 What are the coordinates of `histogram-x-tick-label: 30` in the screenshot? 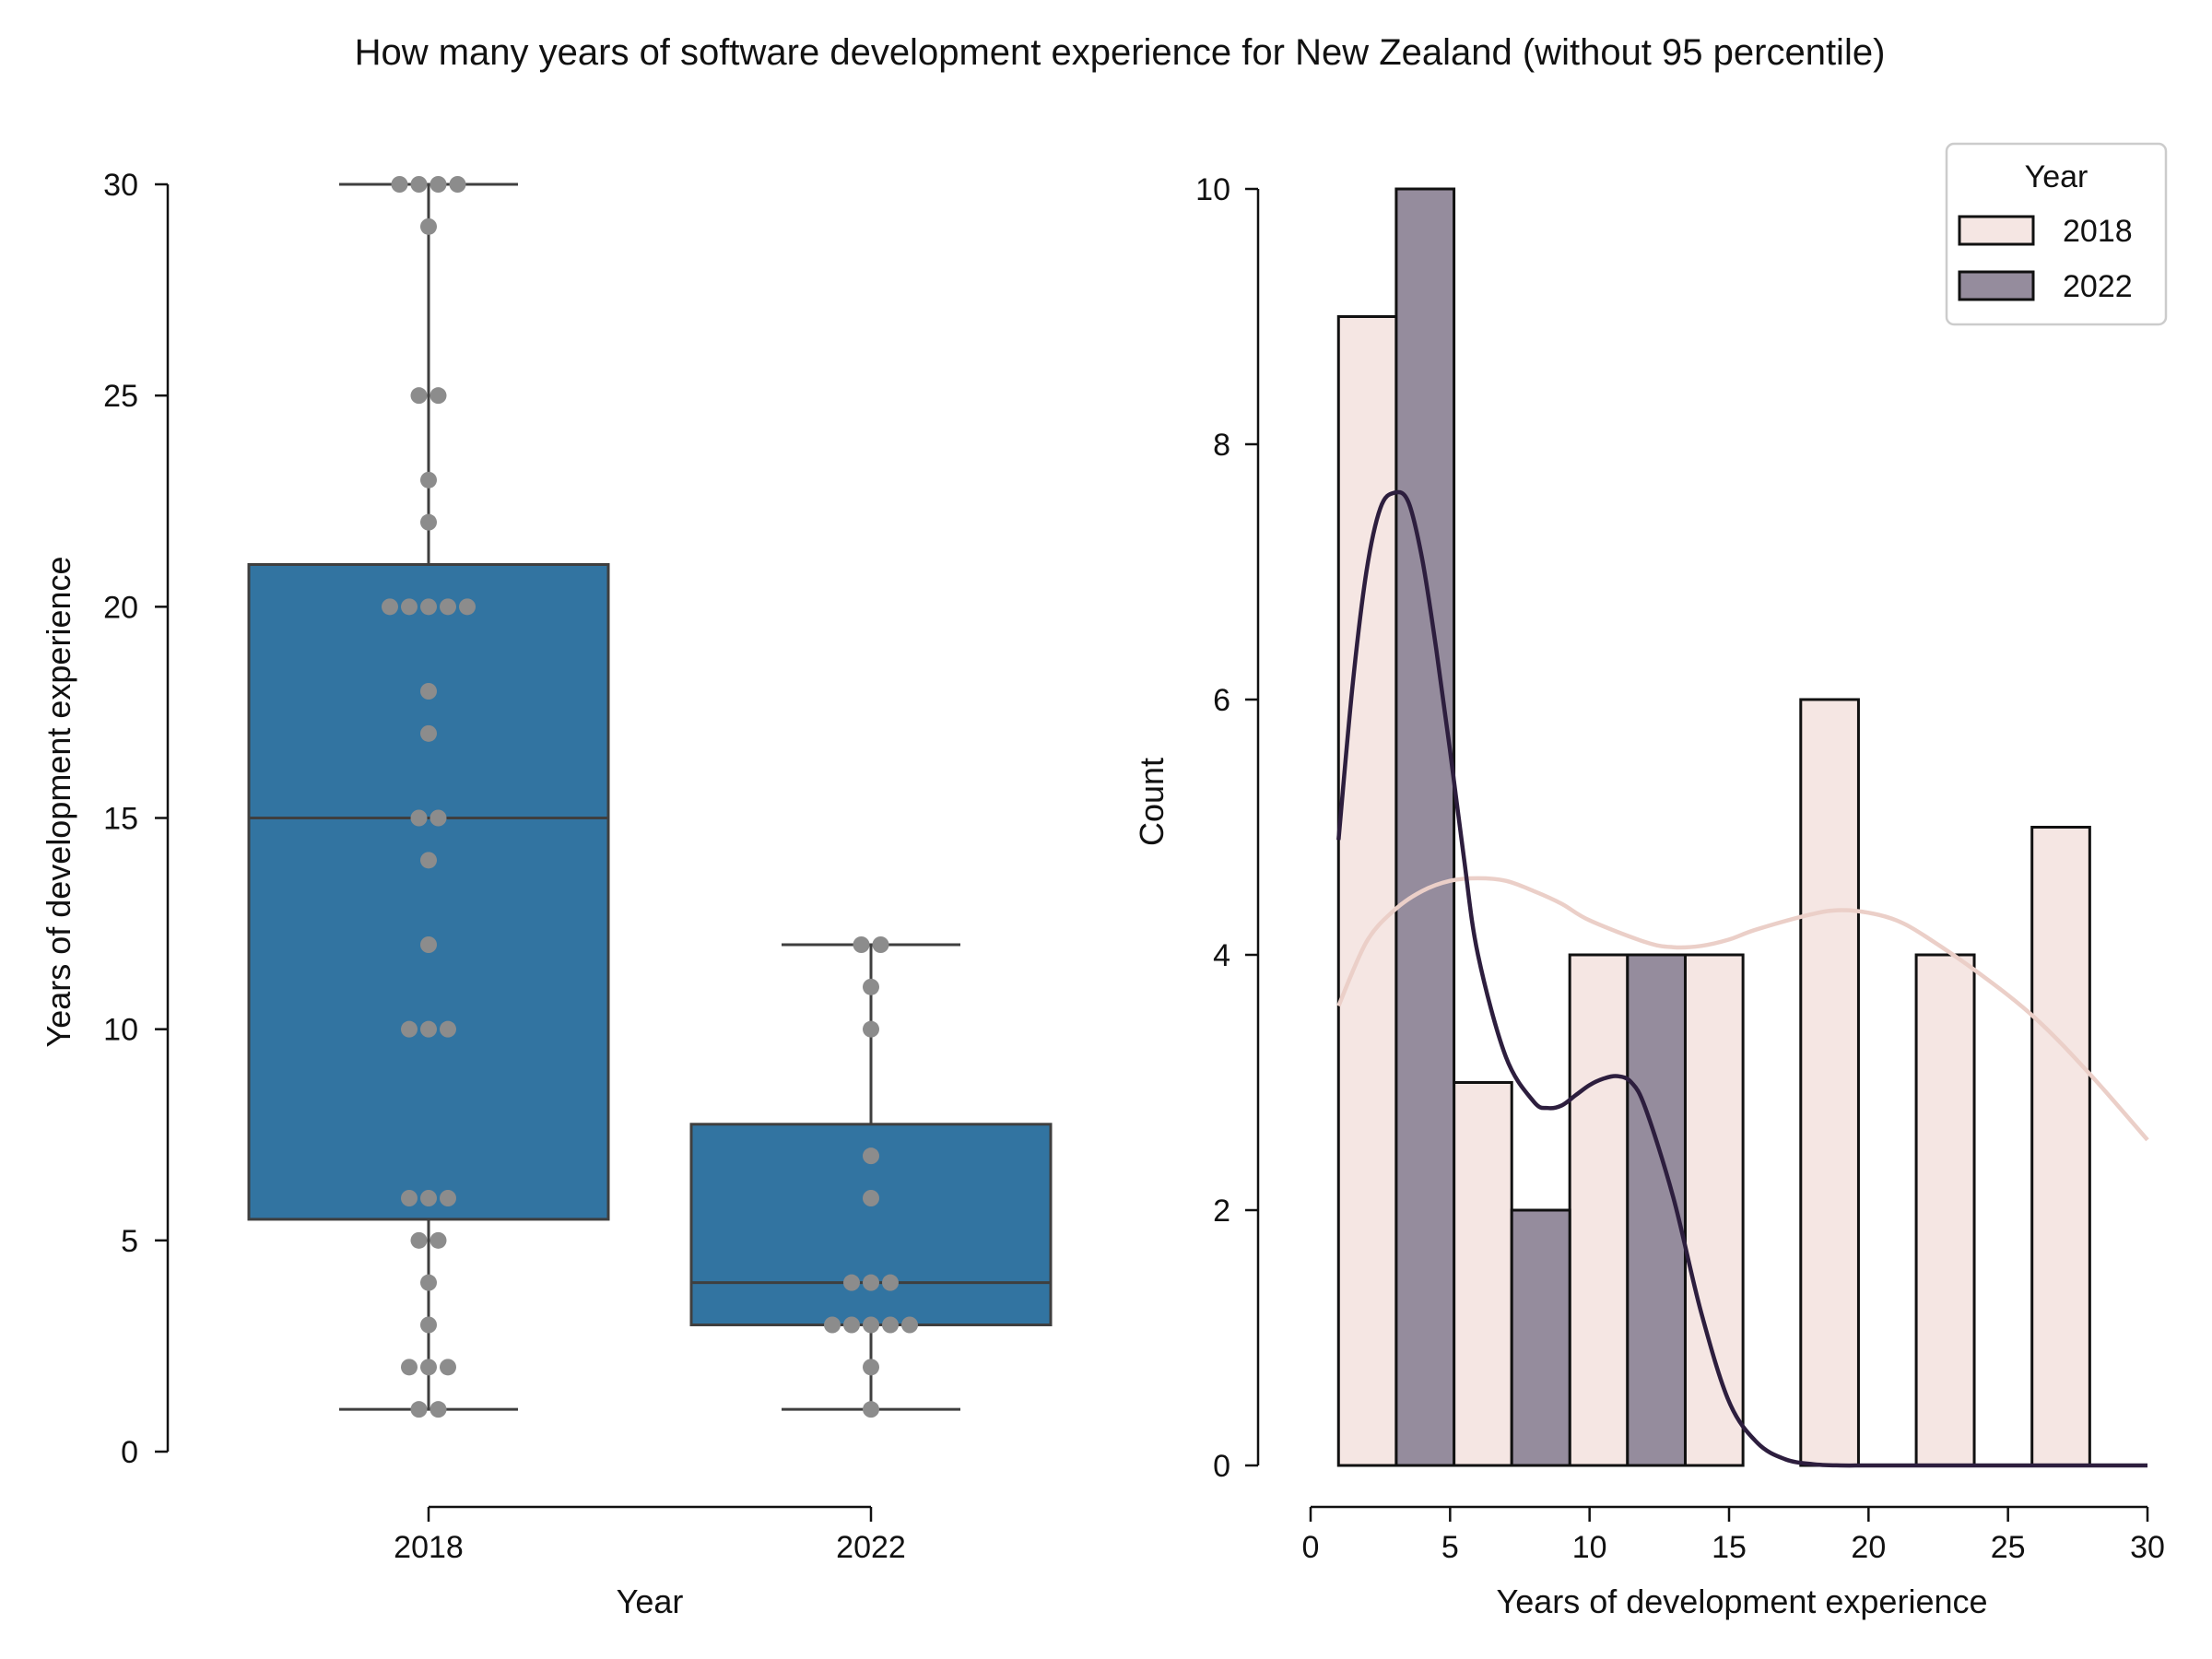 It's located at (2147, 1547).